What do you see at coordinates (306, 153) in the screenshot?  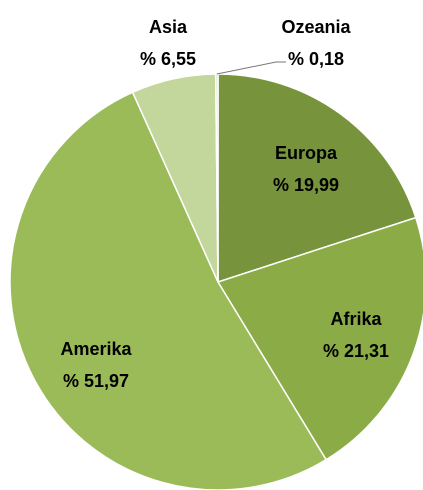 I see `slice-label: Europa` at bounding box center [306, 153].